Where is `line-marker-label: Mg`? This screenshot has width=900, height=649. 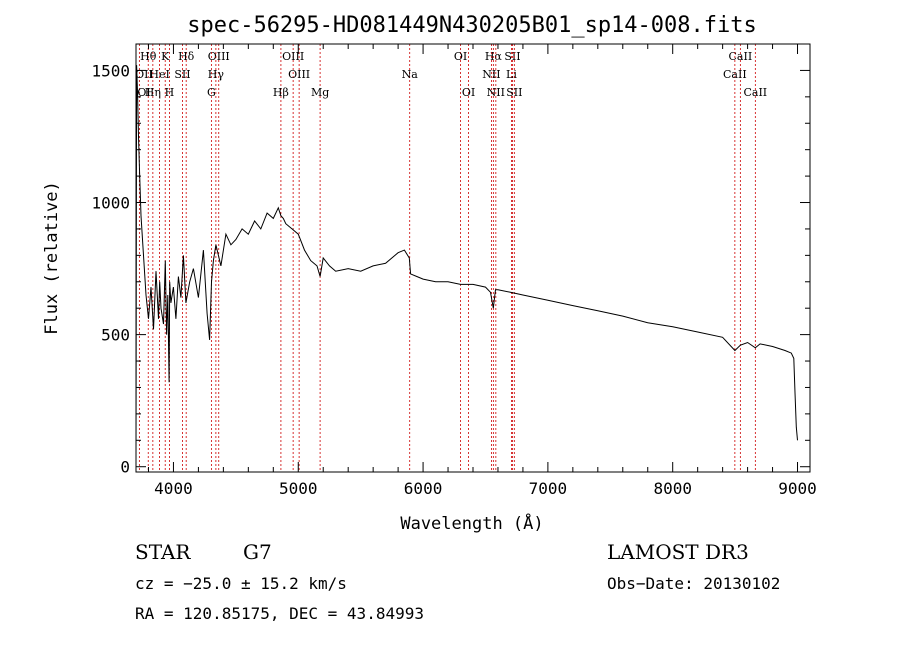 line-marker-label: Mg is located at coordinates (320, 92).